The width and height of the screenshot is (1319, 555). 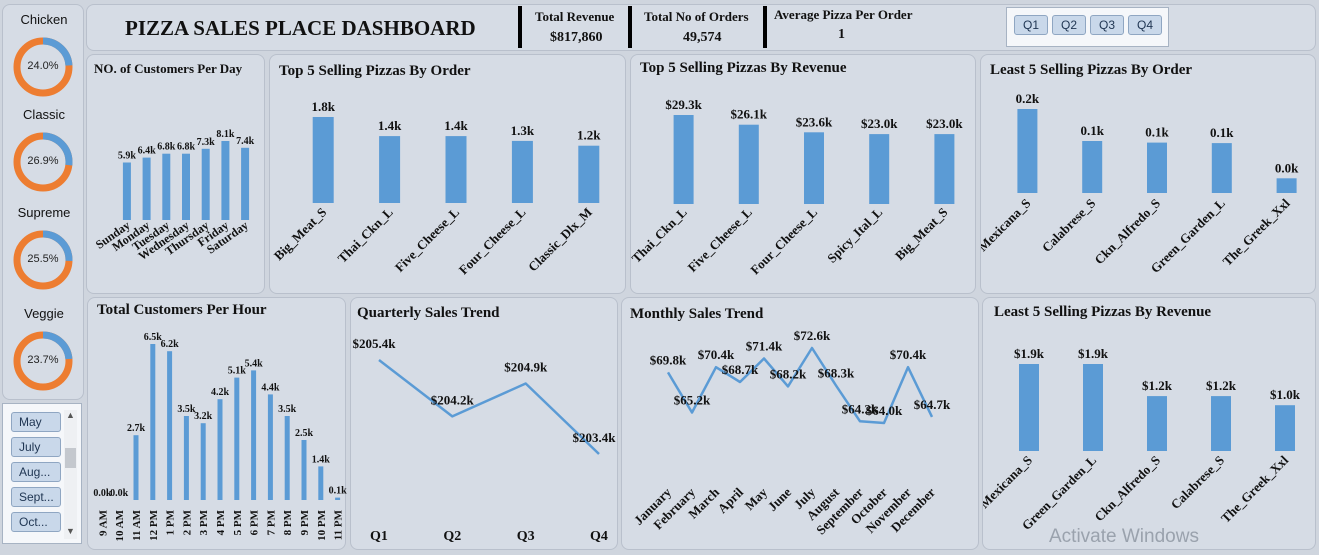 What do you see at coordinates (560, 240) in the screenshot?
I see `category-label: Classic_Dlx_M` at bounding box center [560, 240].